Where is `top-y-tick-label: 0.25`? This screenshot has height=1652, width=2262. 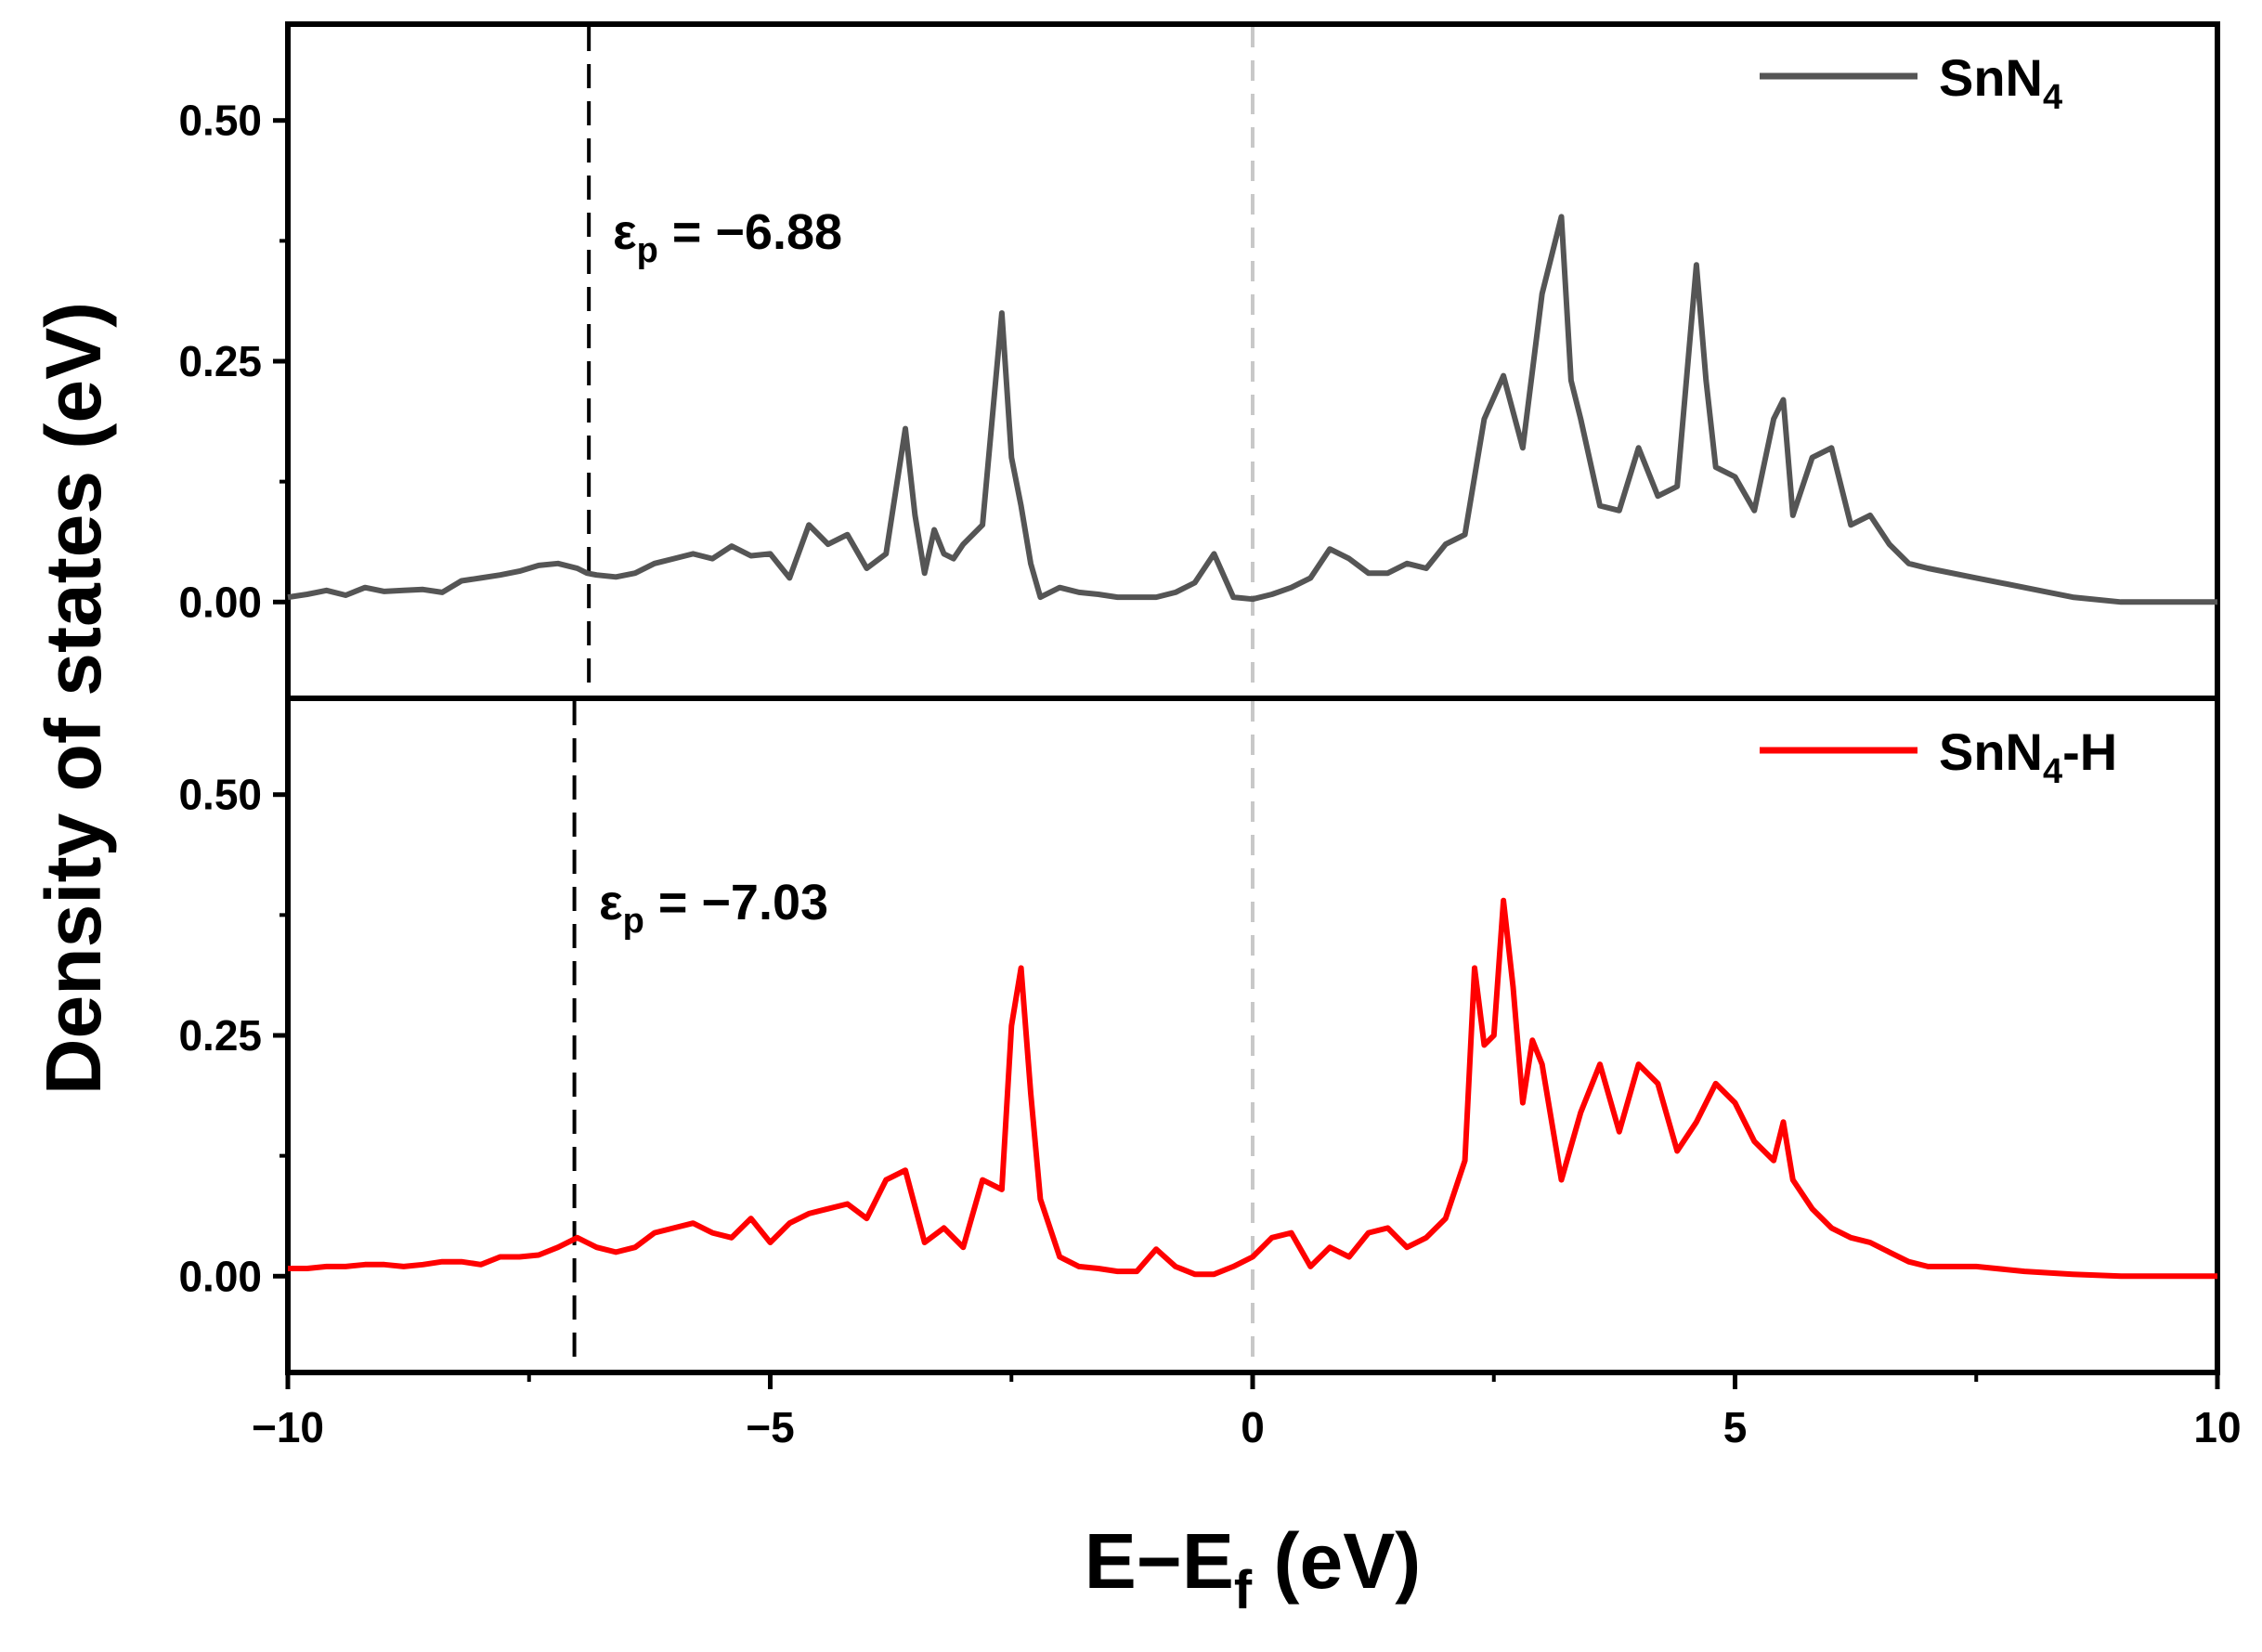
top-y-tick-label: 0.25 is located at coordinates (220, 361).